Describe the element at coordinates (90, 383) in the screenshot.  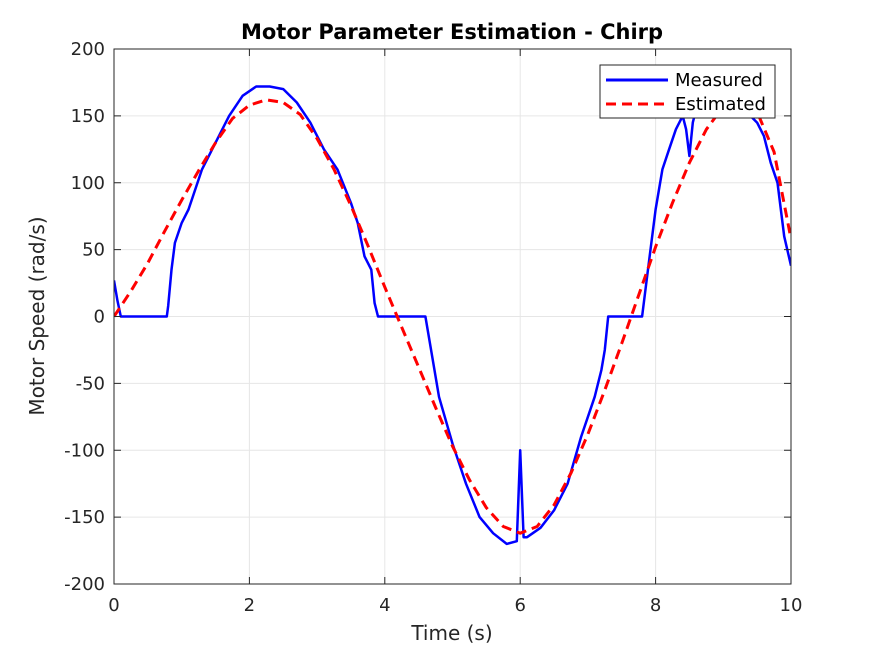
I see `y-tick-label: -50` at that location.